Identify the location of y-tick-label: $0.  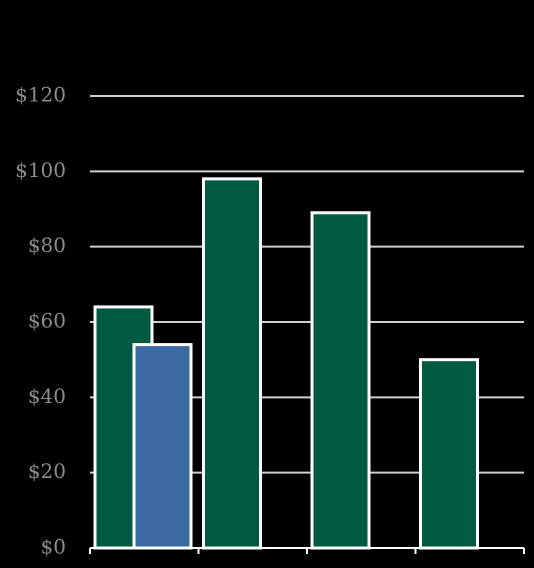
(53, 547).